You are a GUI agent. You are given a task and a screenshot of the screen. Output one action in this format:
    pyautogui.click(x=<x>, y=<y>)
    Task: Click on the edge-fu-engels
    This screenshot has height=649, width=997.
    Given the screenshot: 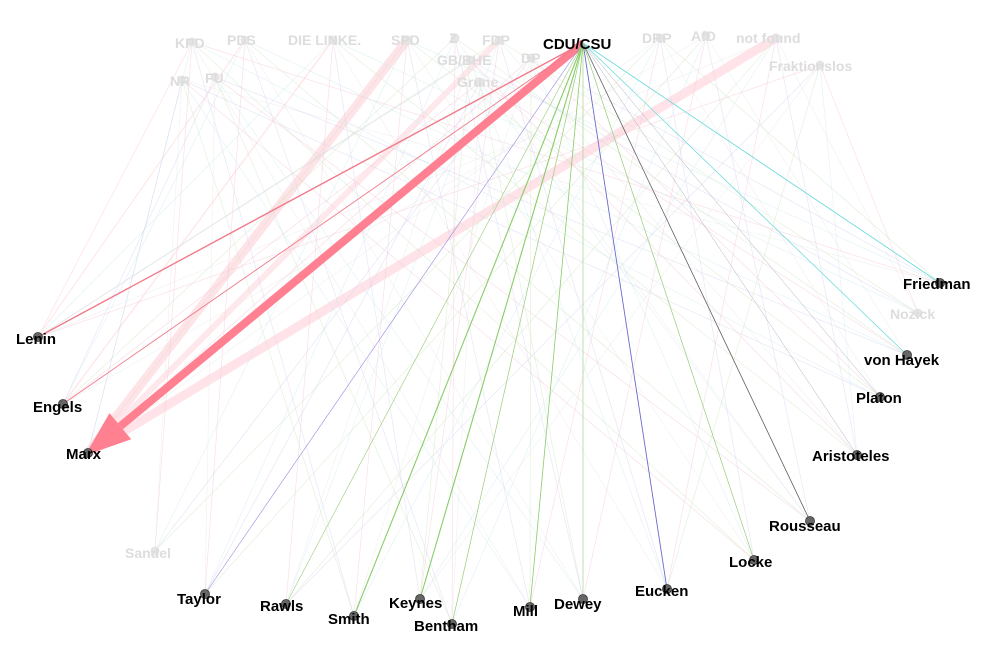 What is the action you would take?
    pyautogui.click(x=139, y=240)
    